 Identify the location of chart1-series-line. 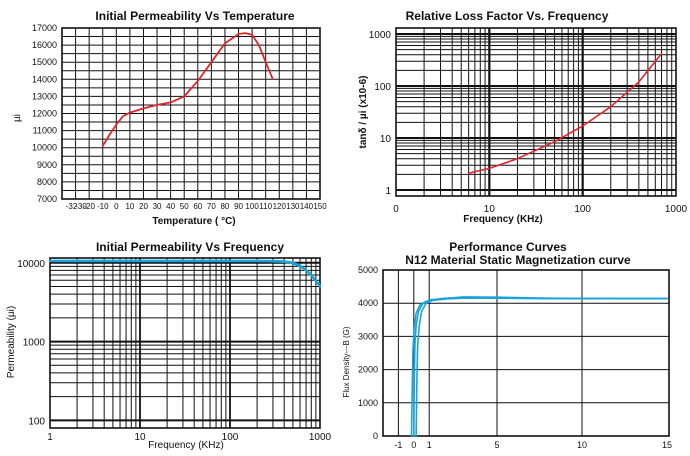
(187, 89).